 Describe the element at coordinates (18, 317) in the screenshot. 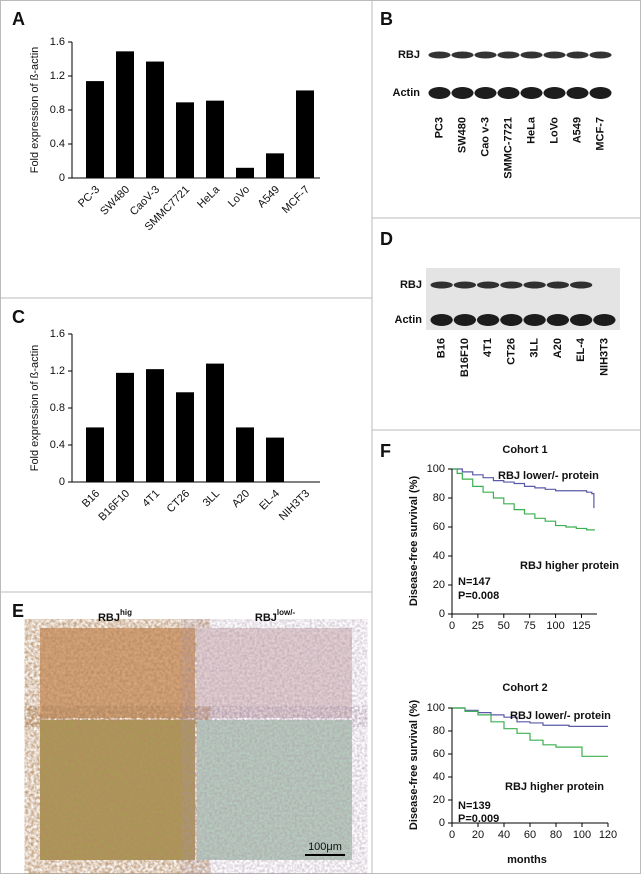

I see `panel-letter: C` at that location.